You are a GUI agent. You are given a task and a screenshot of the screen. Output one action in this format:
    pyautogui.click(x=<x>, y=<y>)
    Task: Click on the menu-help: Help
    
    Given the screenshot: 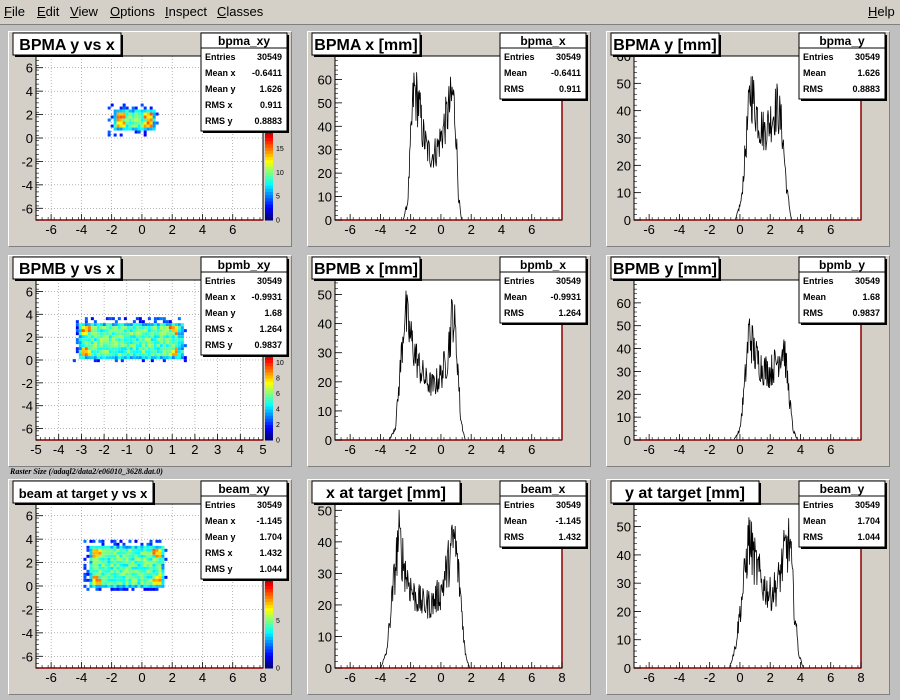 What is the action you would take?
    pyautogui.click(x=881, y=11)
    